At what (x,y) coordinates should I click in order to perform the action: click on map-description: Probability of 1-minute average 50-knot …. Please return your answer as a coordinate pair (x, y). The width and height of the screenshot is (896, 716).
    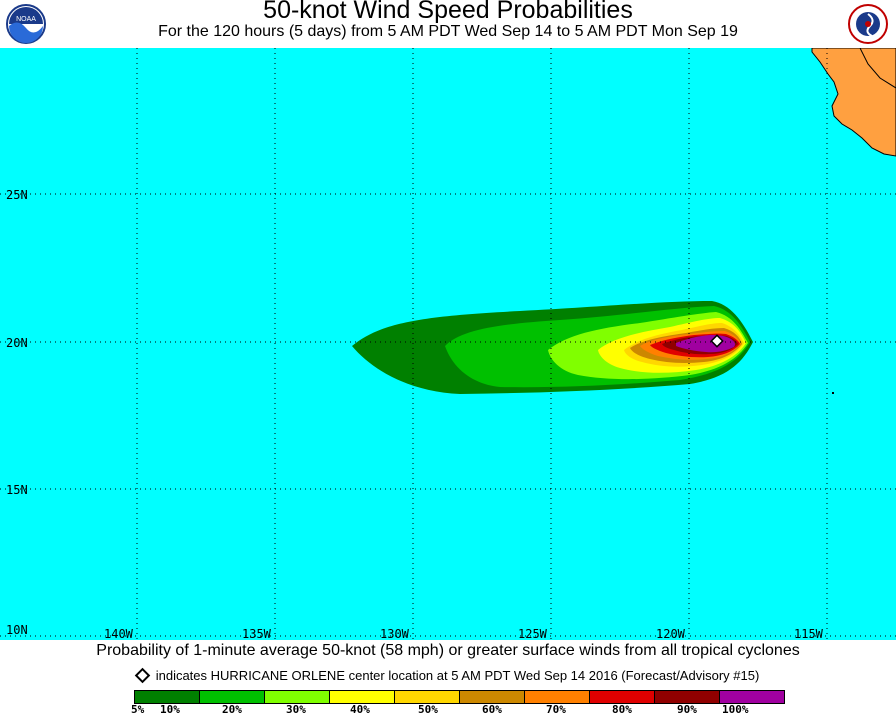
    Looking at the image, I should click on (448, 650).